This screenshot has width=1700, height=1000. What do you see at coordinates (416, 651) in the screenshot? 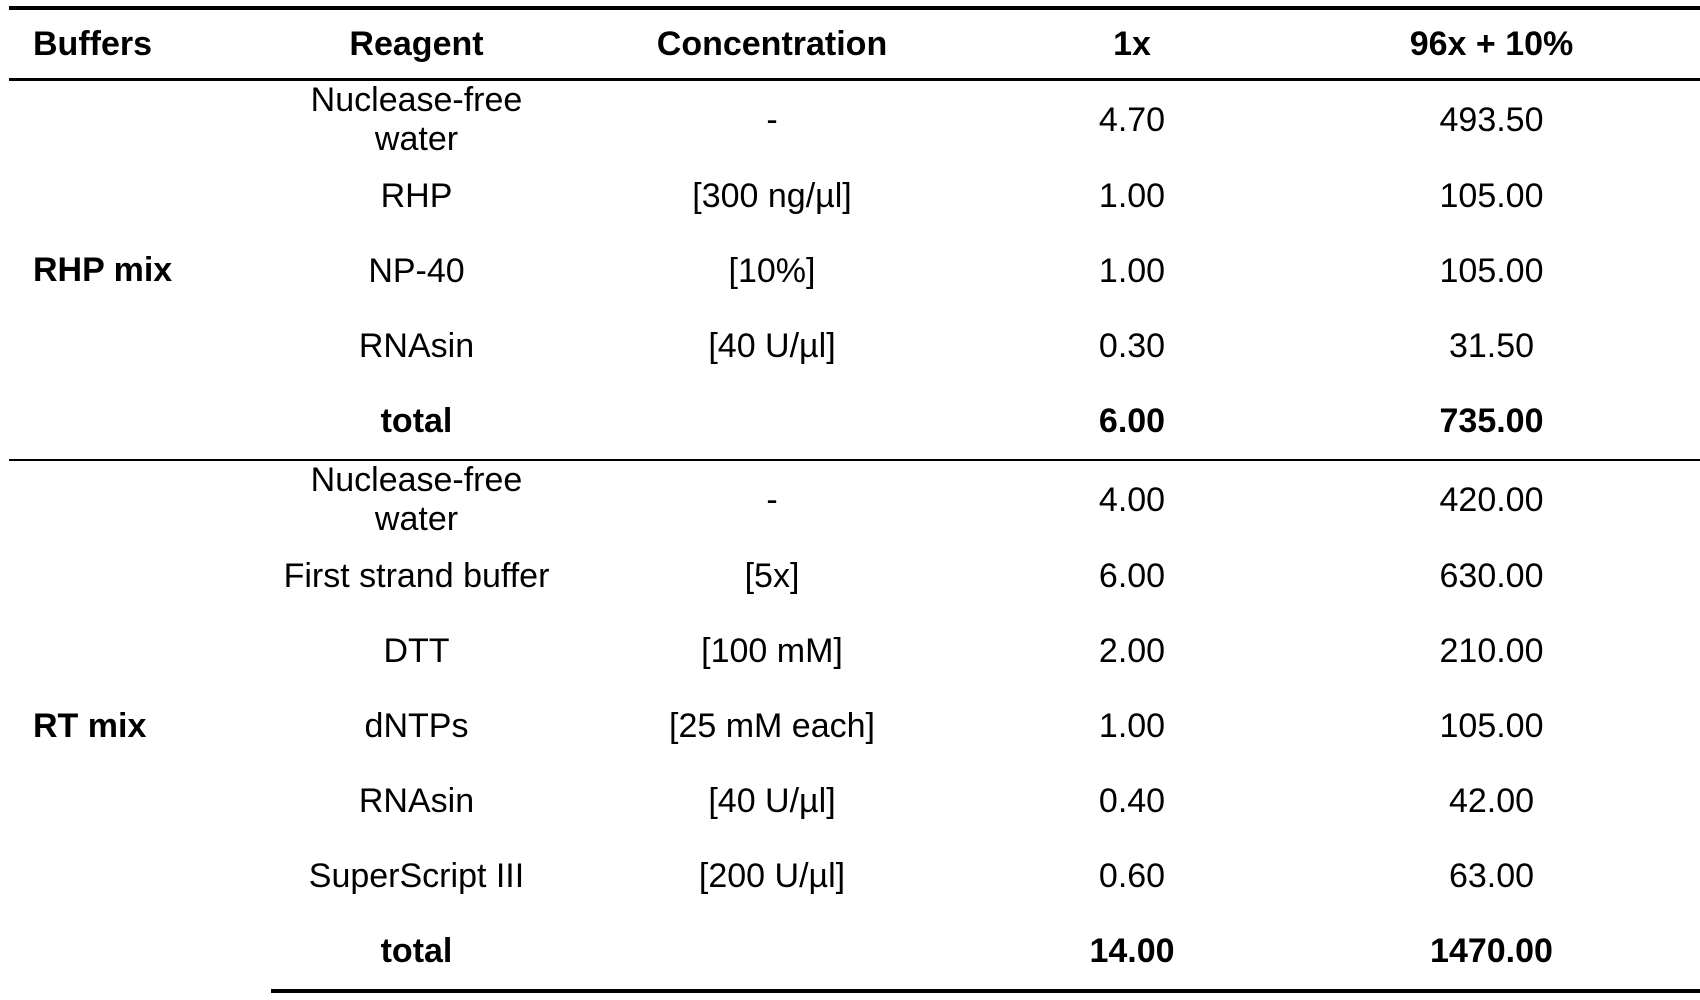
I see `cell-reagent: DTT` at bounding box center [416, 651].